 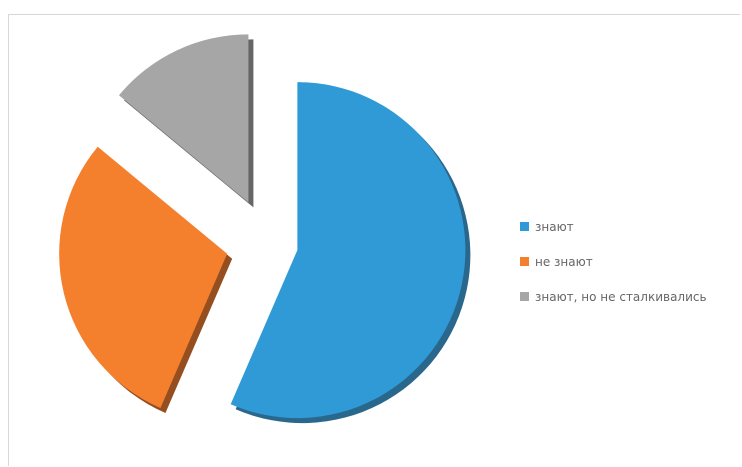 I want to click on legend-label-znayut-no-ne-stalkivalis: знают, но не сталкивались, so click(x=621, y=296).